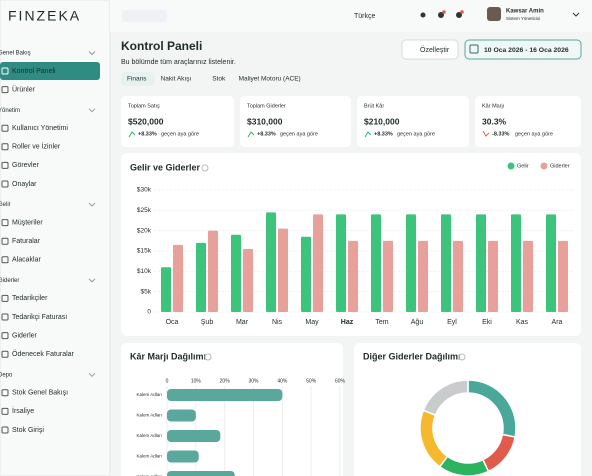  I want to click on kpi-change: -8.33%, so click(501, 134).